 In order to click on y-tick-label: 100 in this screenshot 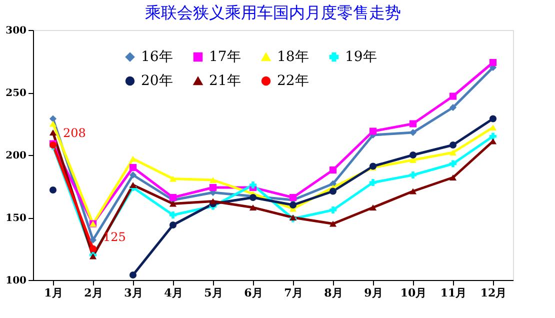, I will do `click(16, 281)`.